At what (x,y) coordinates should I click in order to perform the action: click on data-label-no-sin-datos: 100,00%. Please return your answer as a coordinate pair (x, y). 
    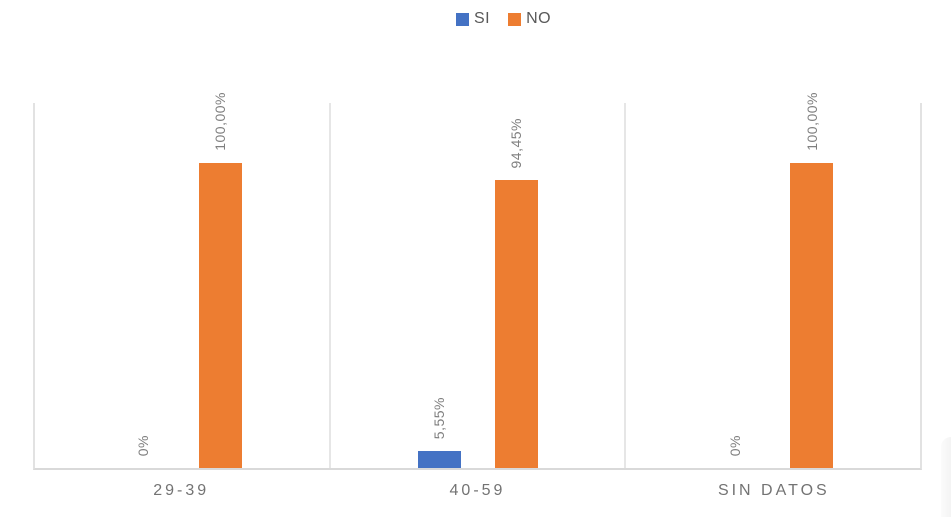
    Looking at the image, I should click on (811, 121).